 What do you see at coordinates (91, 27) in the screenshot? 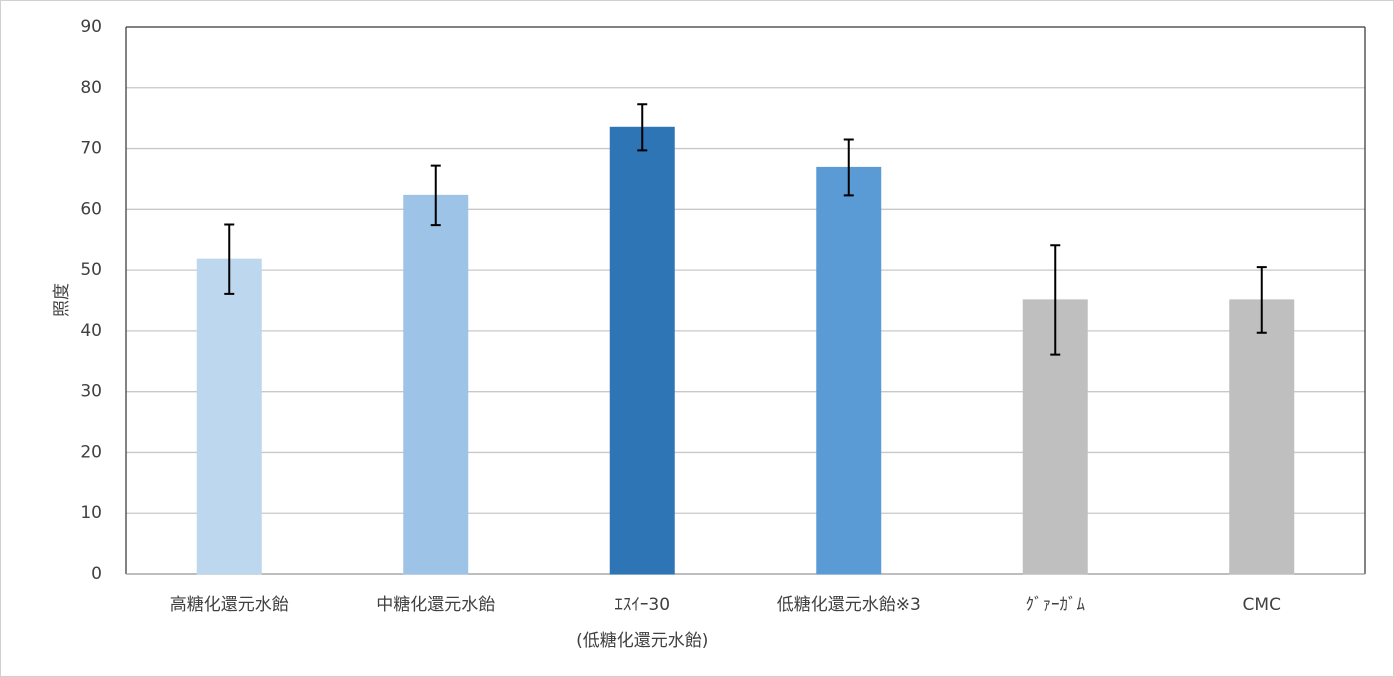
I see `y-tick-label: 90` at bounding box center [91, 27].